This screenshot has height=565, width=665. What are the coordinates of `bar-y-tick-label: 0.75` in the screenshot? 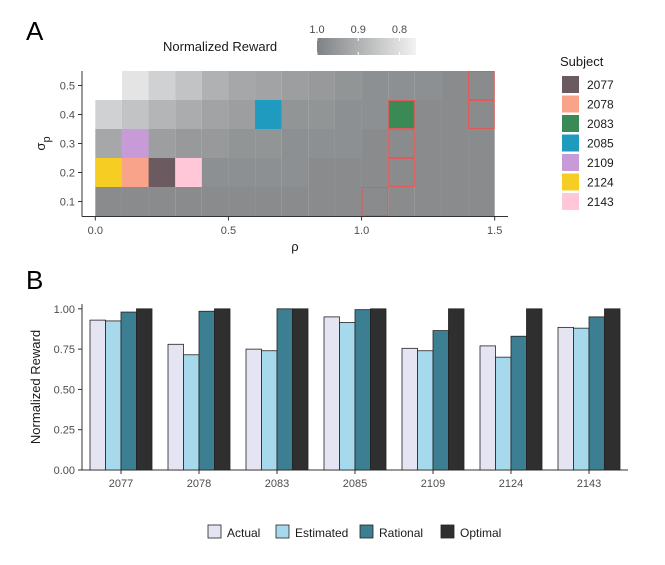 It's located at (64, 350).